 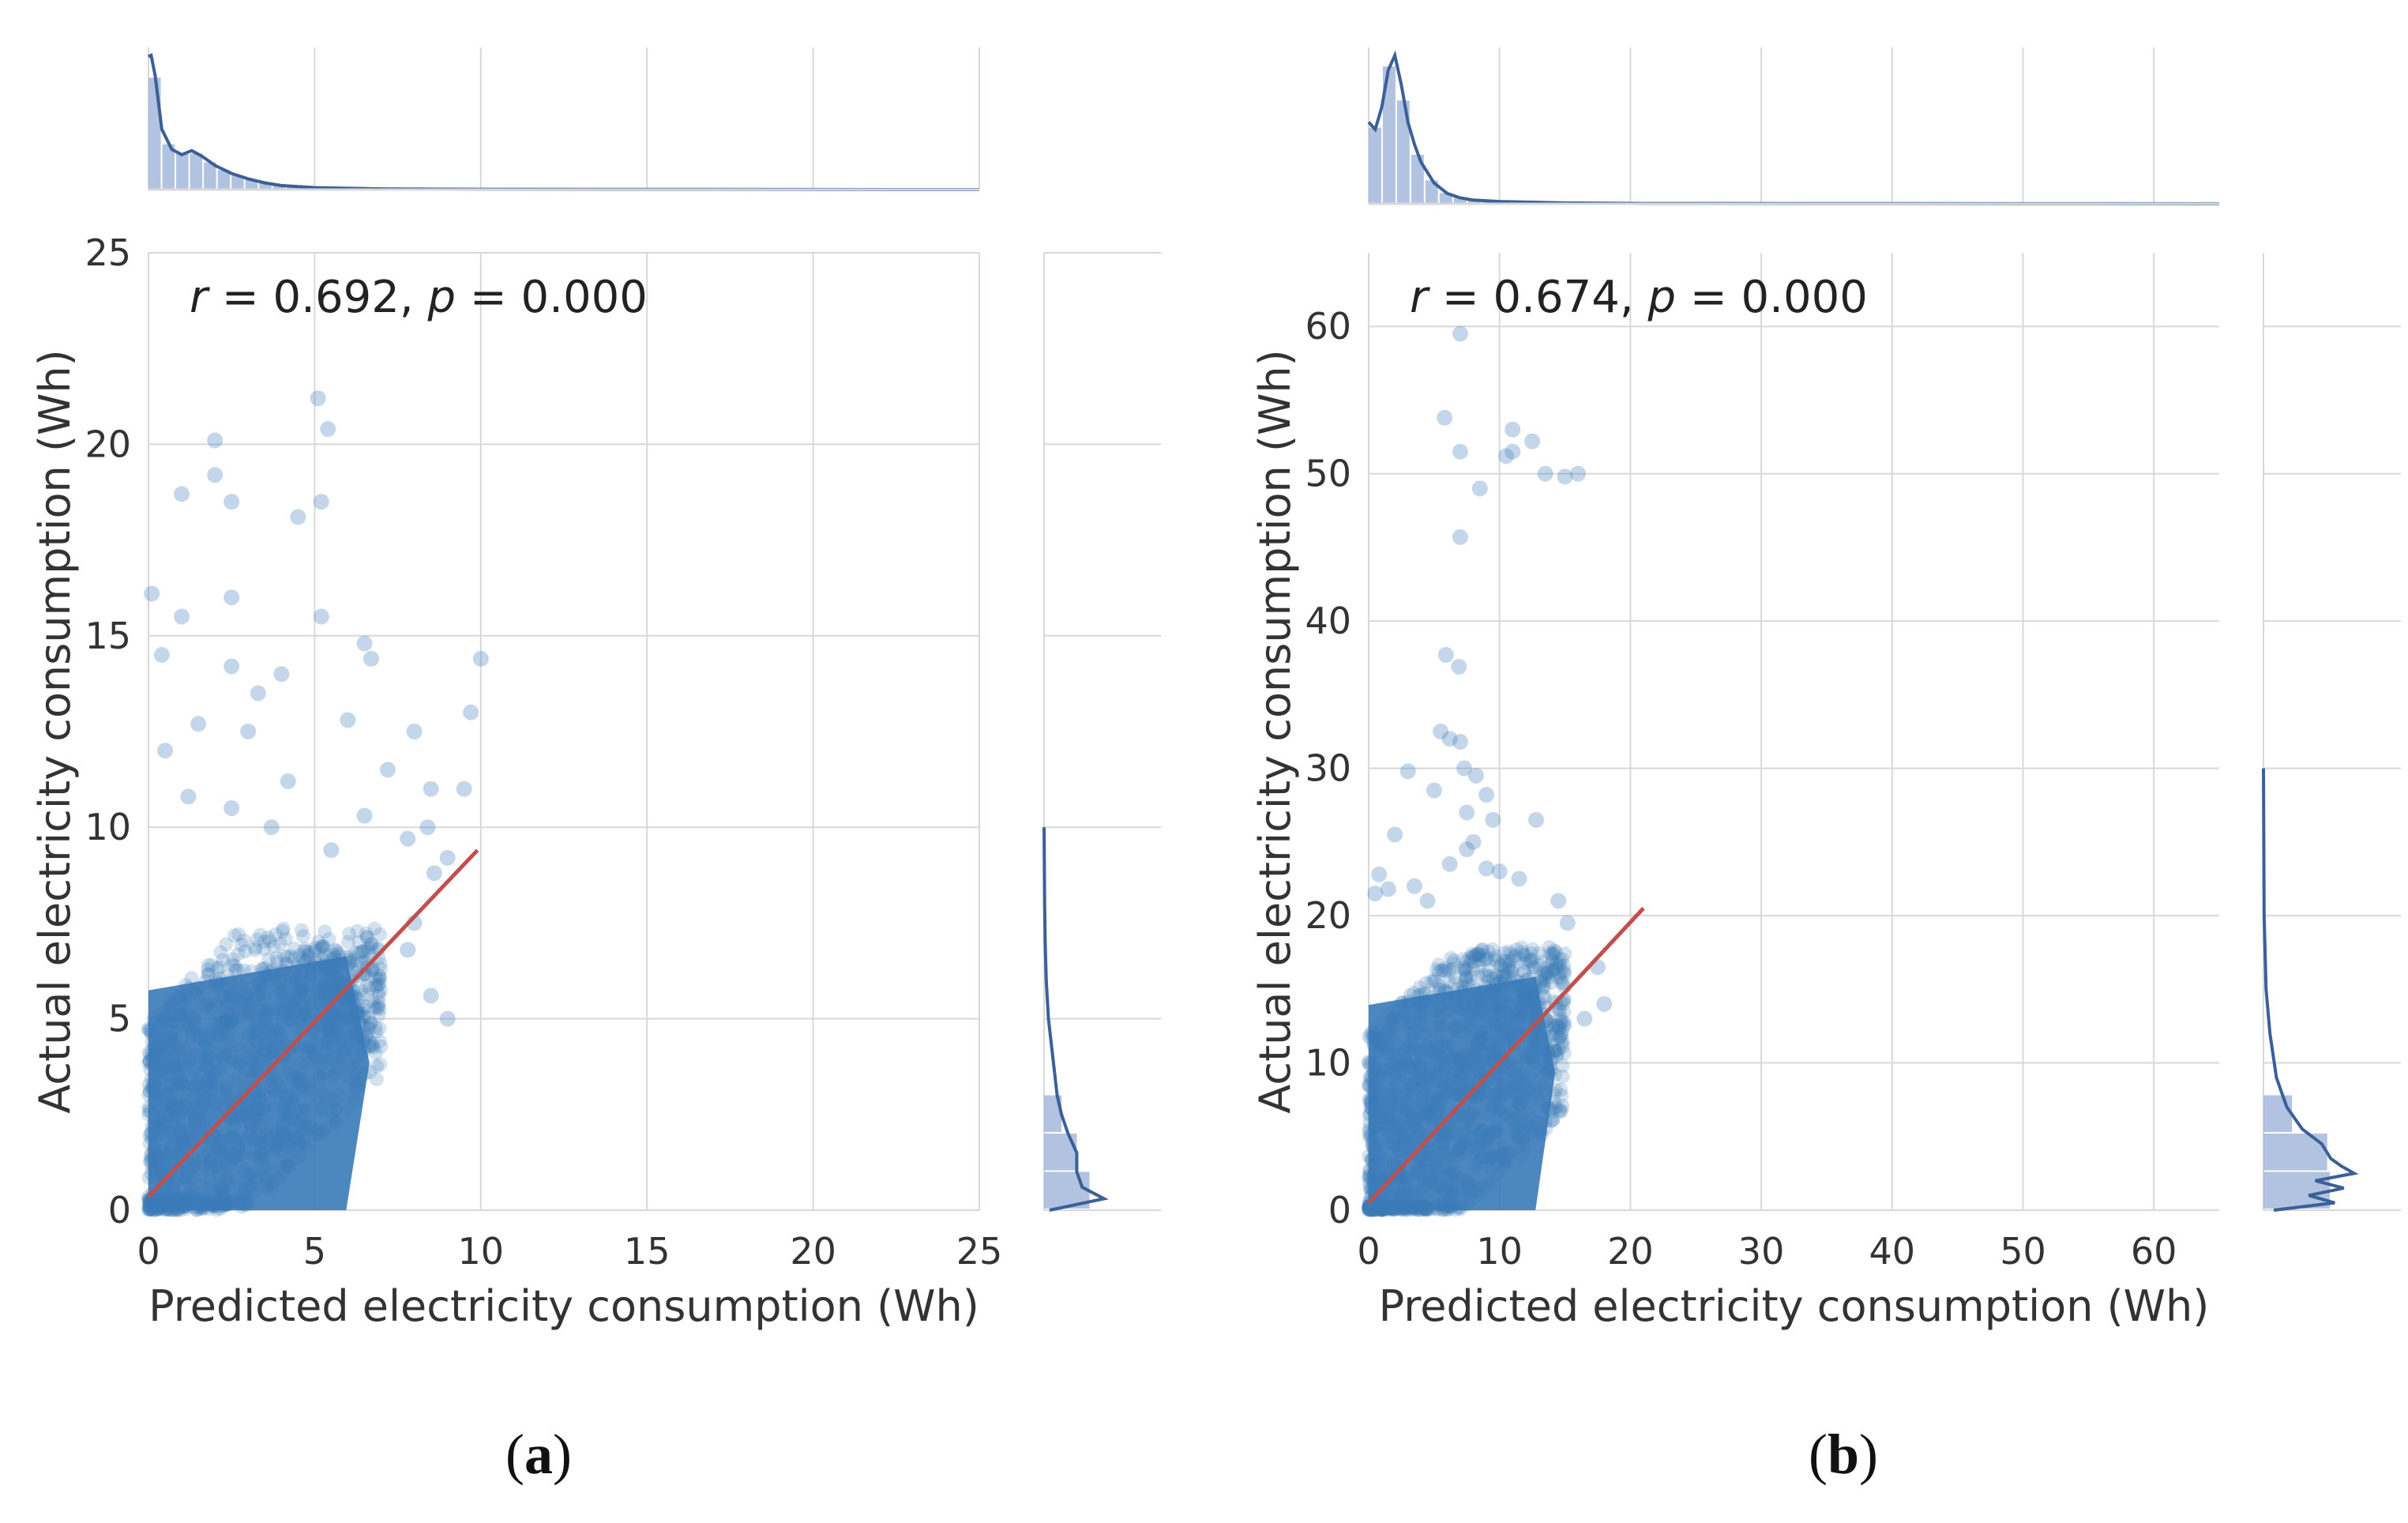 What do you see at coordinates (1275, 731) in the screenshot?
I see `y-axis-label: Actual electricity consumption (Wh)` at bounding box center [1275, 731].